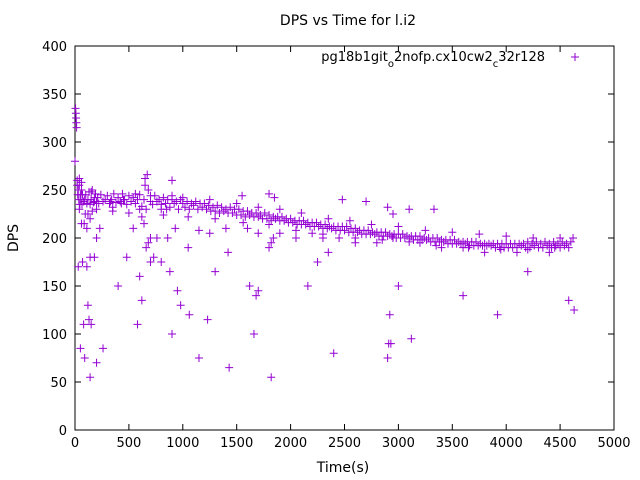 The image size is (640, 480). Describe the element at coordinates (344, 443) in the screenshot. I see `x-tick-label: 2500` at that location.